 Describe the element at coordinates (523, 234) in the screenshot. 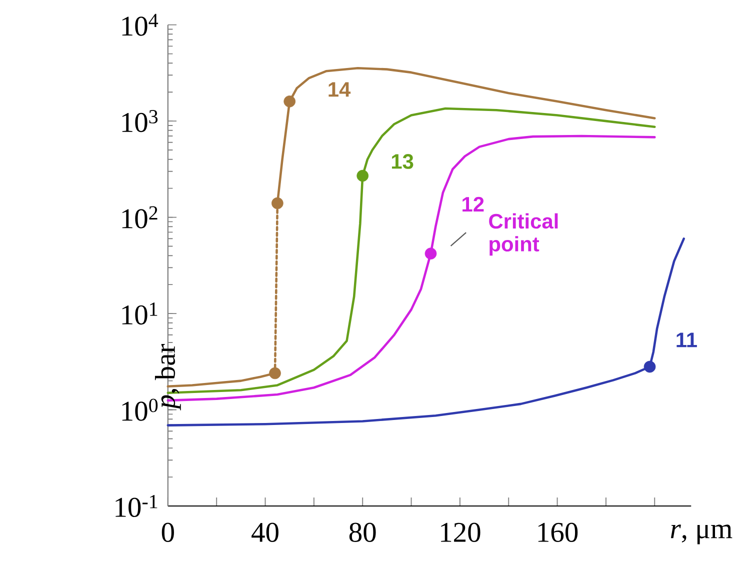

I see `annotation: Critical point` at that location.